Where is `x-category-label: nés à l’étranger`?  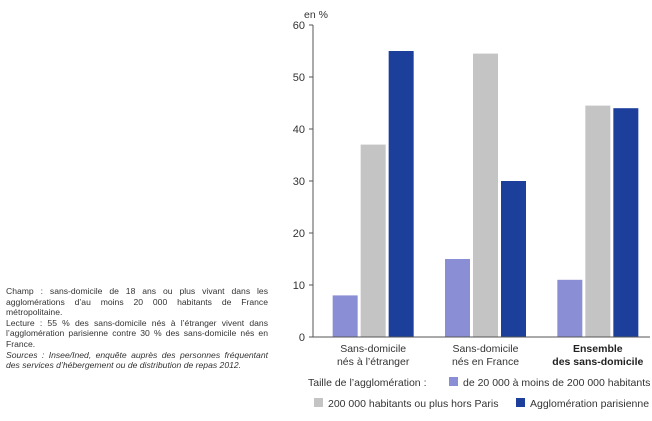
x-category-label: nés à l’étranger is located at coordinates (373, 362).